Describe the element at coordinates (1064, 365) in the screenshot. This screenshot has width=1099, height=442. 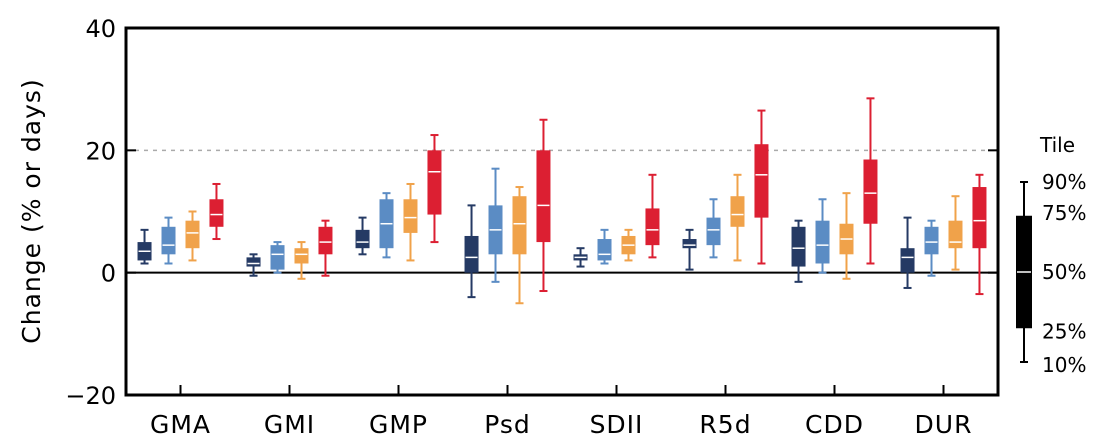
I see `legend-label: 10%` at that location.